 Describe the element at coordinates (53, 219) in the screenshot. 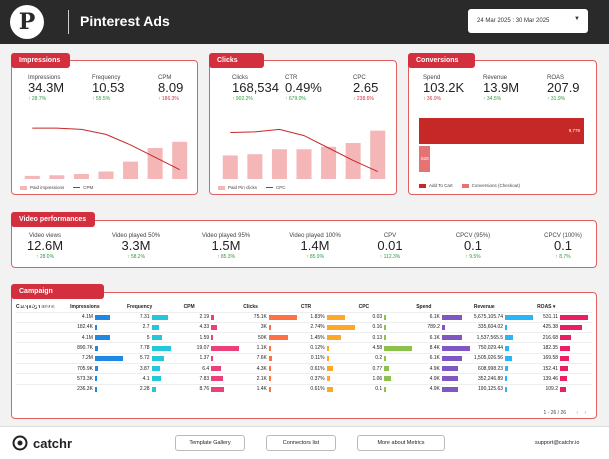

I see `tab-video-performances: Video performances` at that location.